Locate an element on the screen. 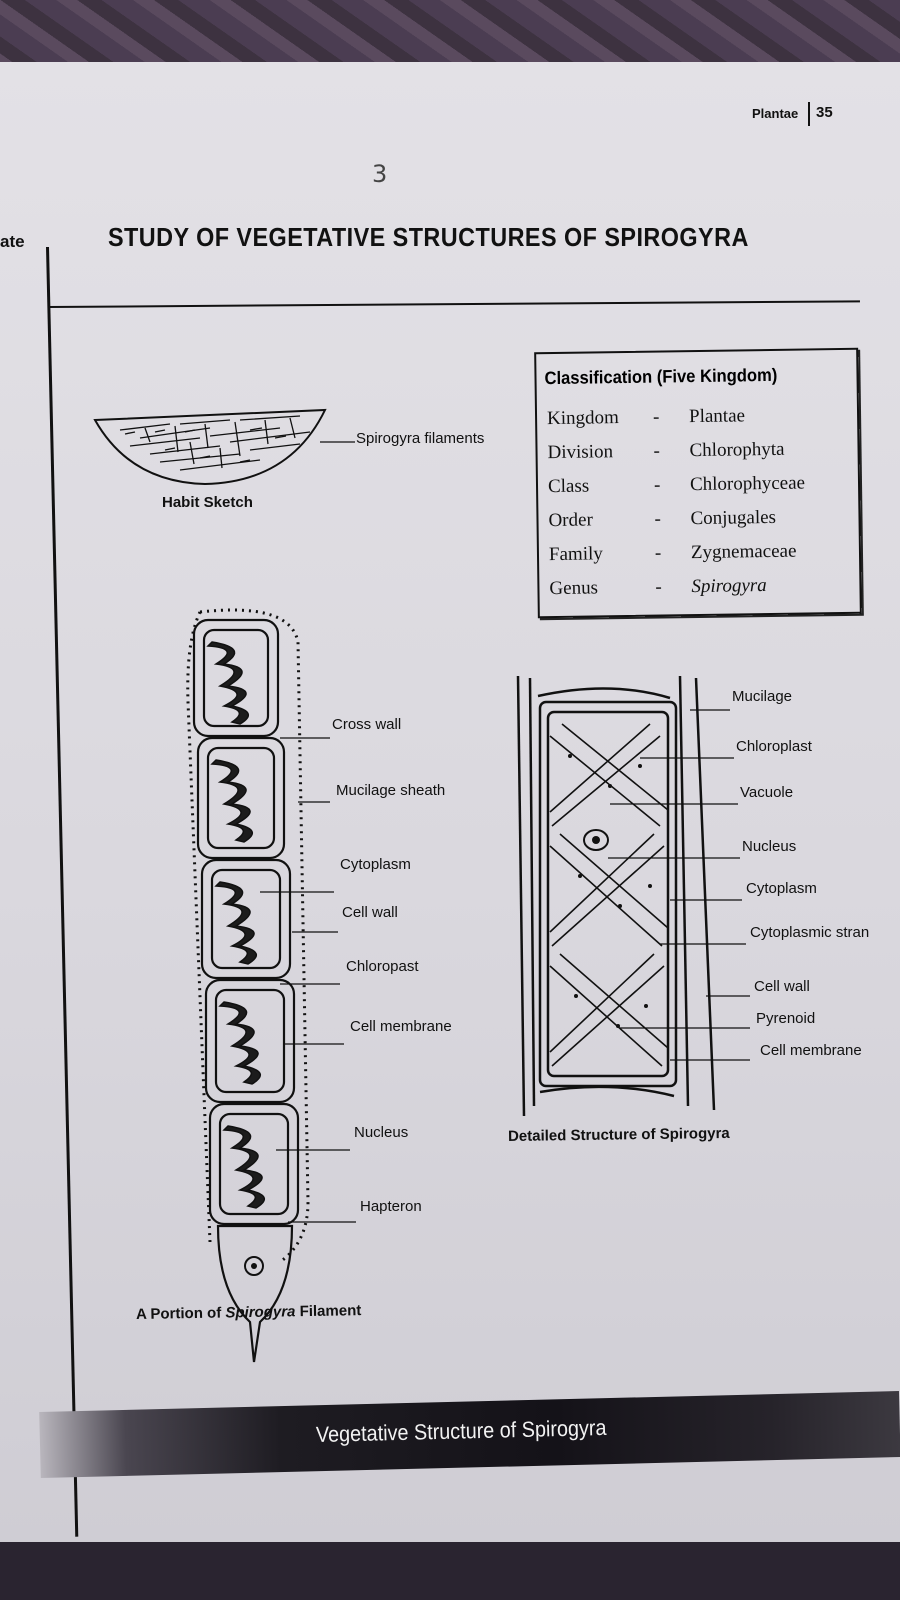 The width and height of the screenshot is (900, 1600). filament-label-cell-wall: Cell wall is located at coordinates (370, 912).